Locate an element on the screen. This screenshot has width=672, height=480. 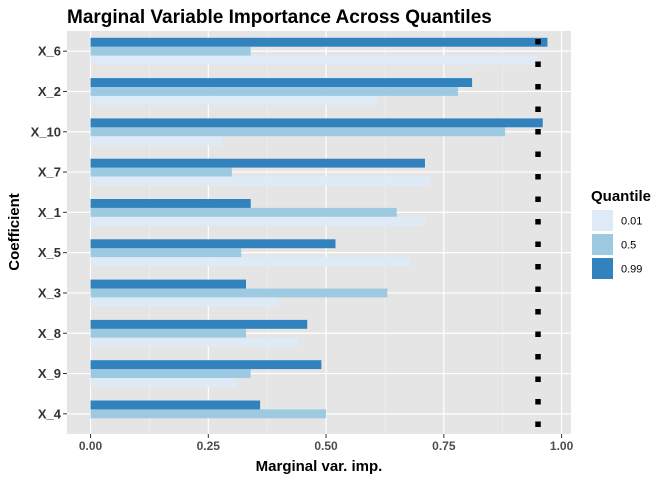
legend-title: Quantile is located at coordinates (621, 196).